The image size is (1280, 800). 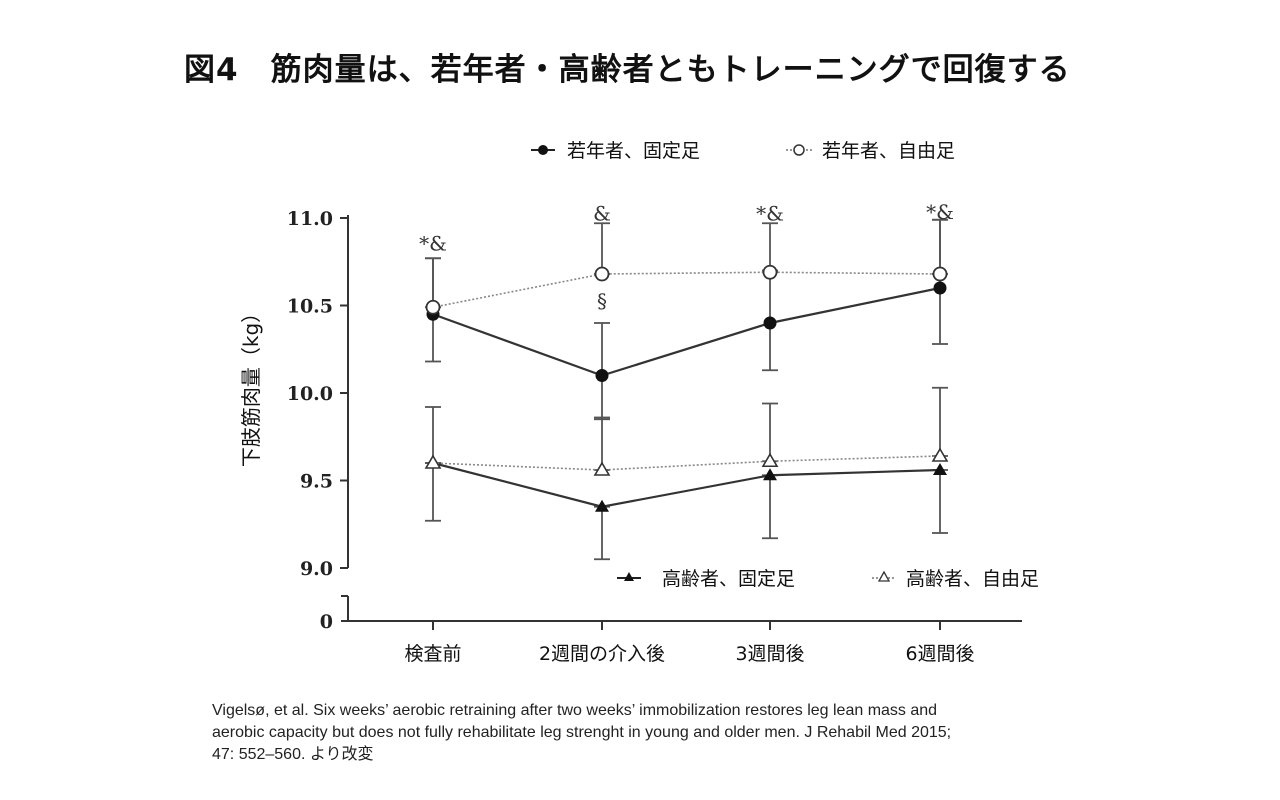 What do you see at coordinates (633, 151) in the screenshot?
I see `legend-label-young-fixed: 若年者、固定足` at bounding box center [633, 151].